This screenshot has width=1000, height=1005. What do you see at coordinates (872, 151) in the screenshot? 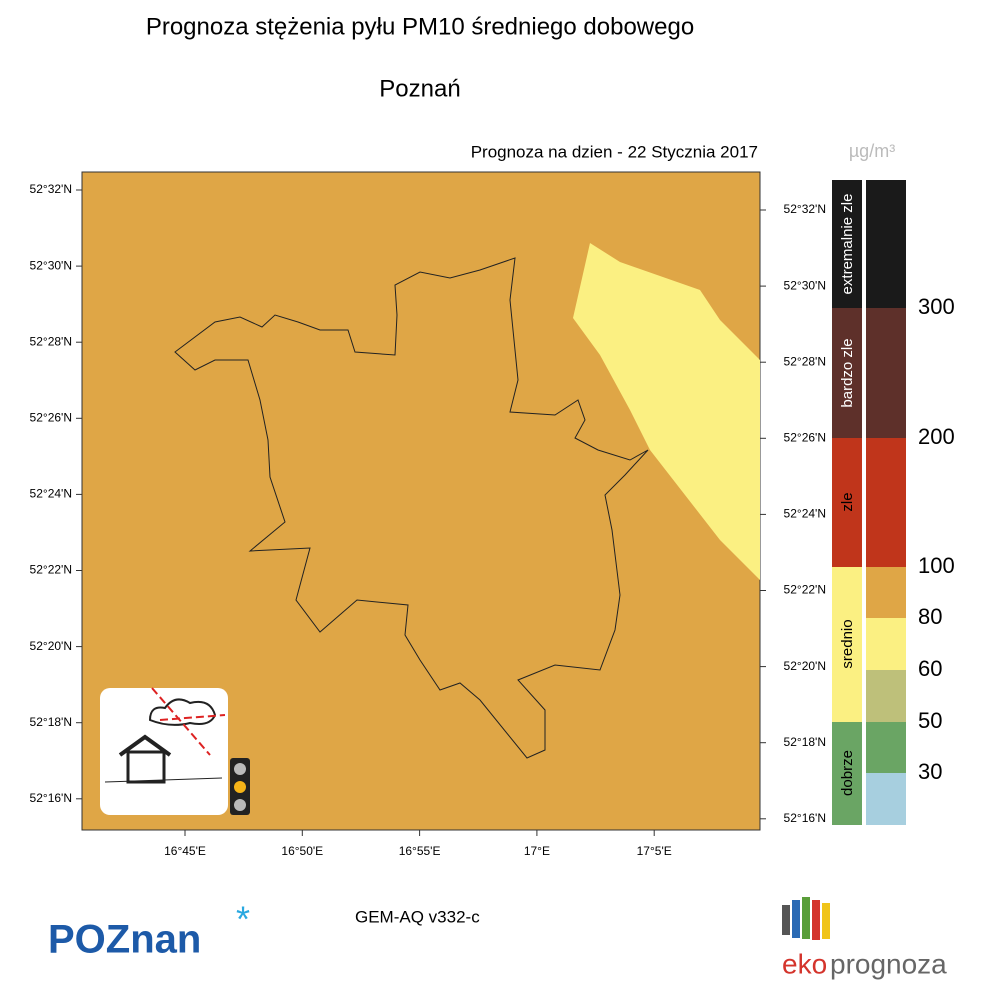
I see `unit: µg/m³` at bounding box center [872, 151].